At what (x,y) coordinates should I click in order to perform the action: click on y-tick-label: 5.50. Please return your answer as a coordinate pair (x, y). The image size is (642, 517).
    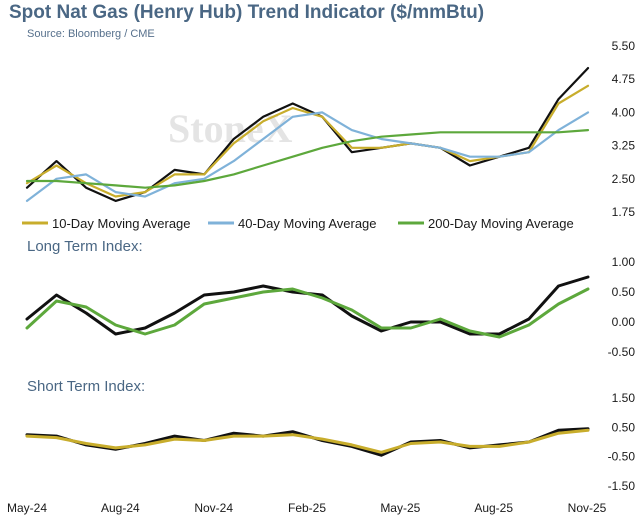
    Looking at the image, I should click on (624, 46).